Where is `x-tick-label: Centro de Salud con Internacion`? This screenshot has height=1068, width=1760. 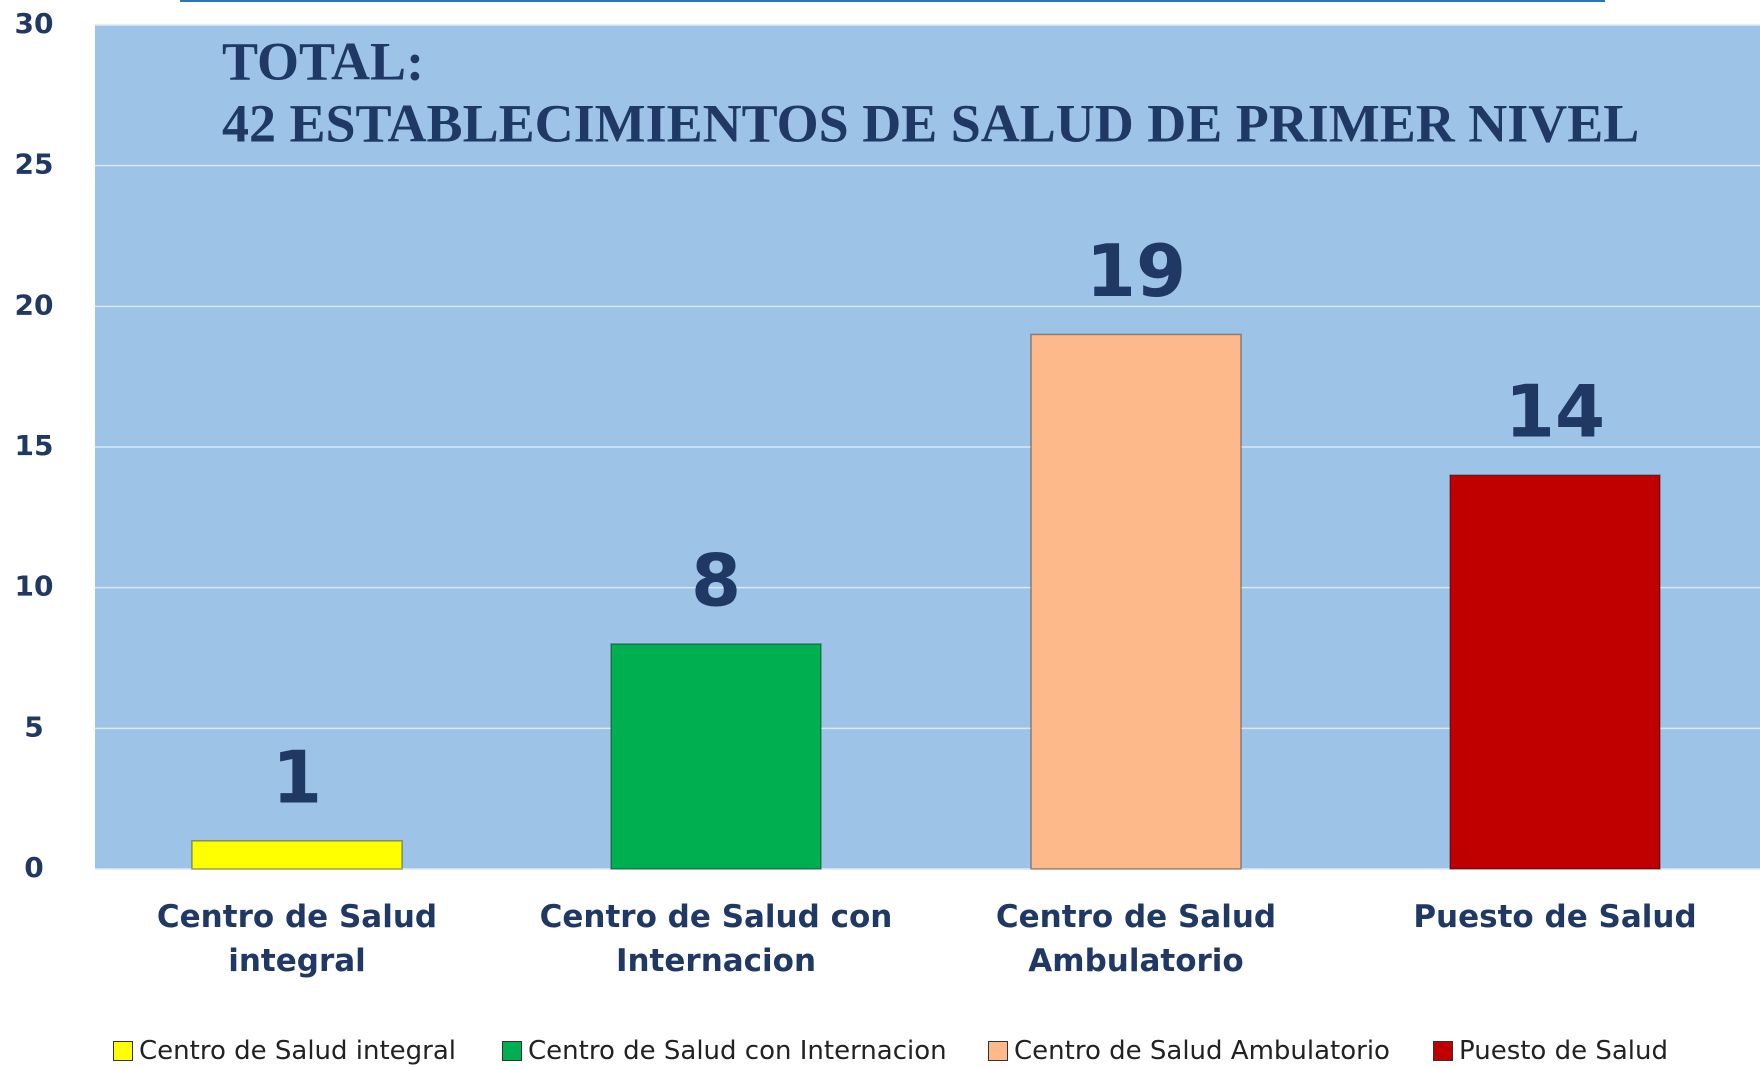 x-tick-label: Centro de Salud con Internacion is located at coordinates (716, 939).